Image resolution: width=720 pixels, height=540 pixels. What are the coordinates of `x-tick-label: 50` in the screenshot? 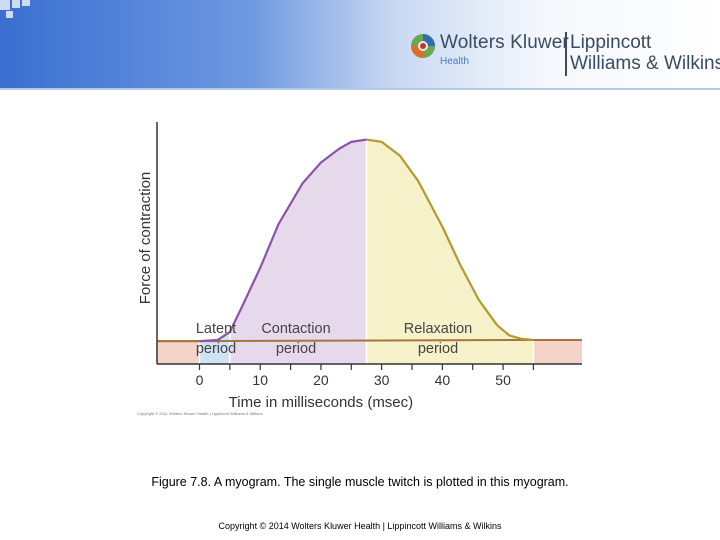 It's located at (503, 380).